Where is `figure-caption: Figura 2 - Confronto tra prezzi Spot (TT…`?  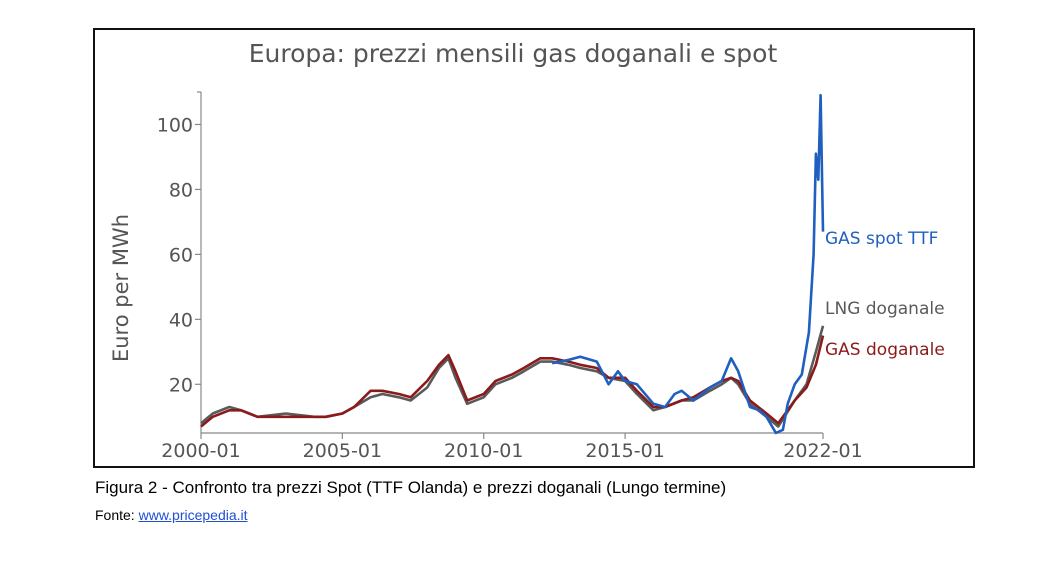 figure-caption: Figura 2 - Confronto tra prezzi Spot (TT… is located at coordinates (411, 487).